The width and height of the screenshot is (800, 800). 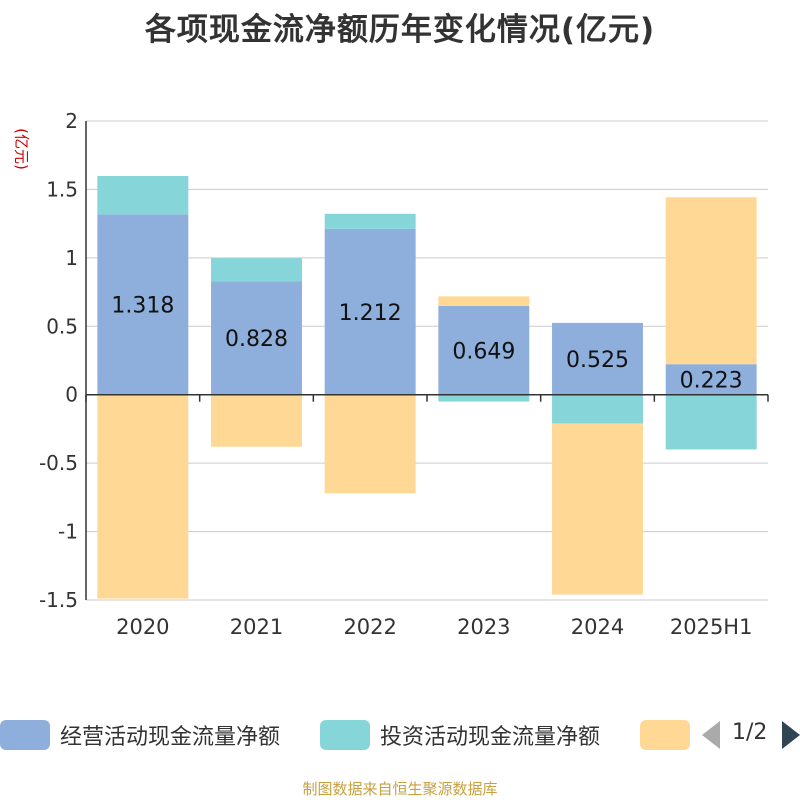 What do you see at coordinates (71, 258) in the screenshot?
I see `y-tick-label: 1` at bounding box center [71, 258].